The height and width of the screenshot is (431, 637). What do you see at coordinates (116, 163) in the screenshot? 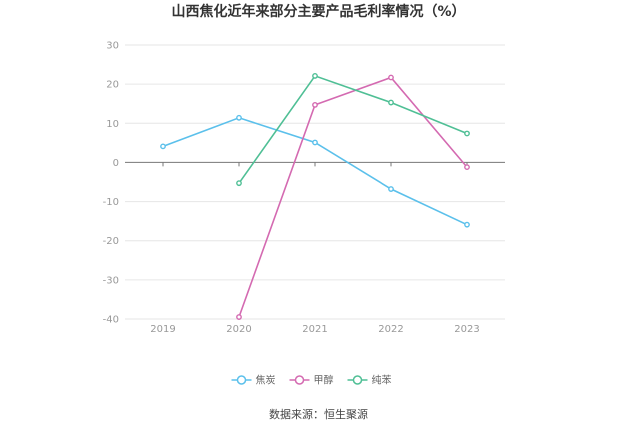
I see `y-tick-label: 0` at bounding box center [116, 163].